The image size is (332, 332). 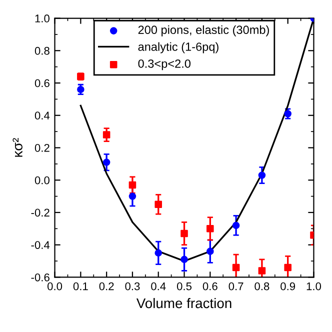 What do you see at coordinates (17, 147) in the screenshot?
I see `y-axis-title: κσ²` at bounding box center [17, 147].